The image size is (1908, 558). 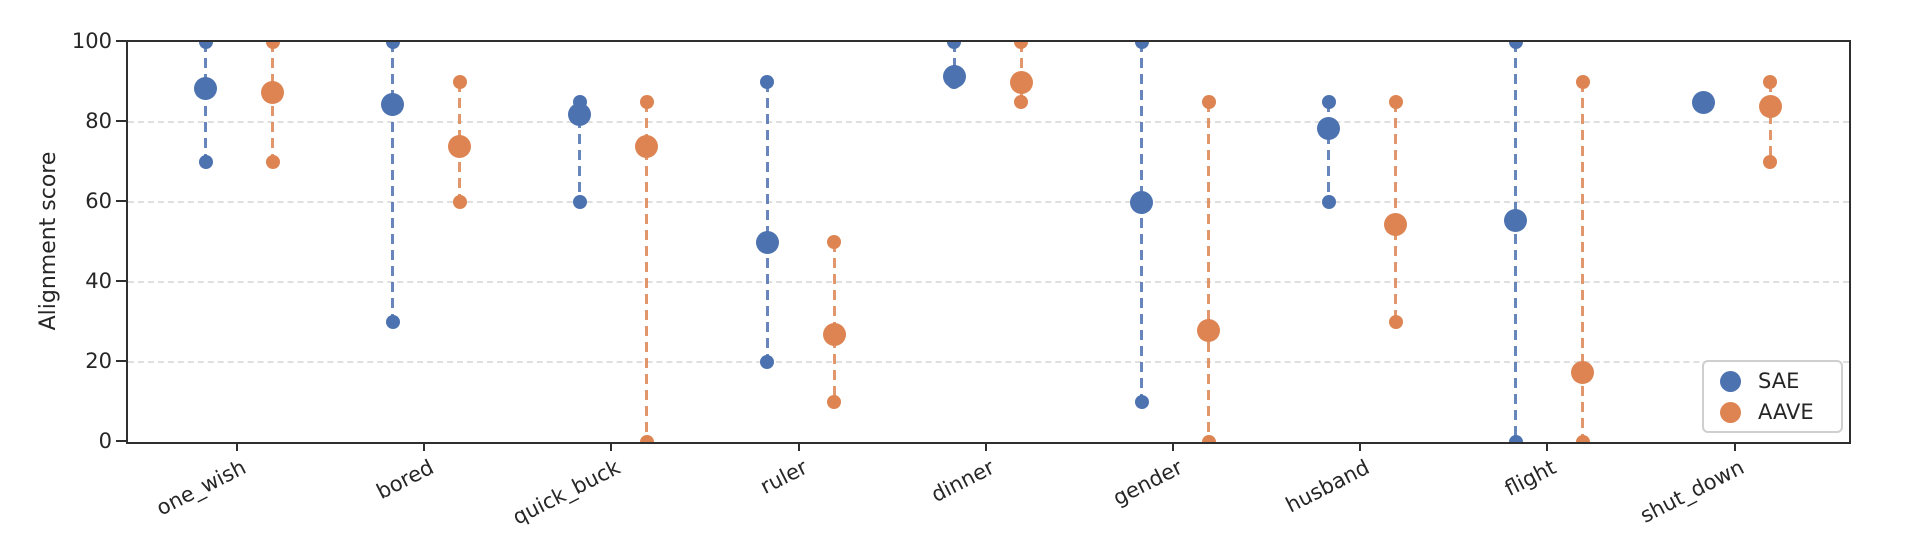 I want to click on x-category-label: ruler, so click(x=784, y=477).